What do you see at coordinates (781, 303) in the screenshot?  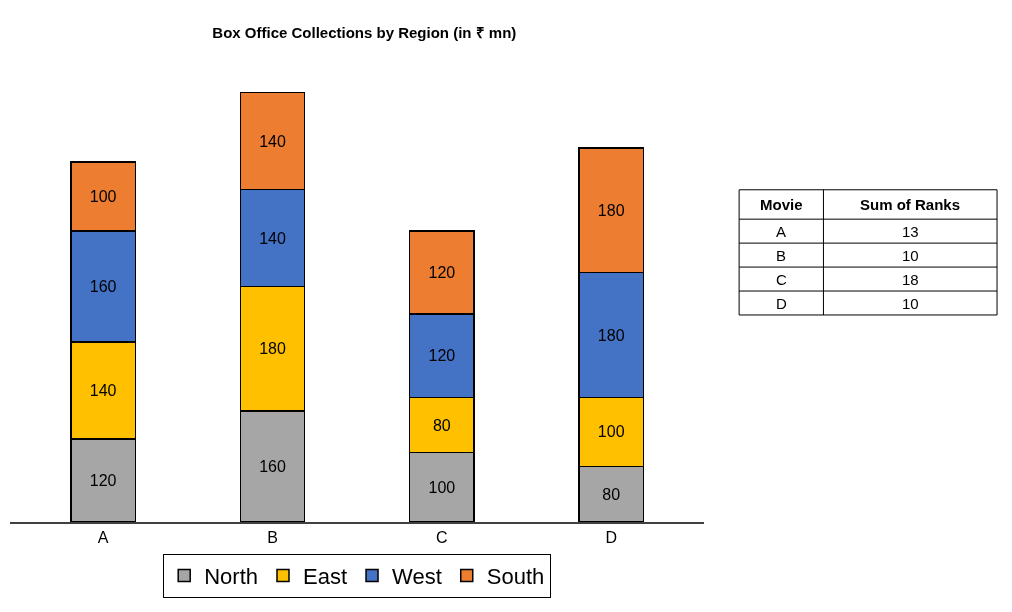 I see `category-label: D` at bounding box center [781, 303].